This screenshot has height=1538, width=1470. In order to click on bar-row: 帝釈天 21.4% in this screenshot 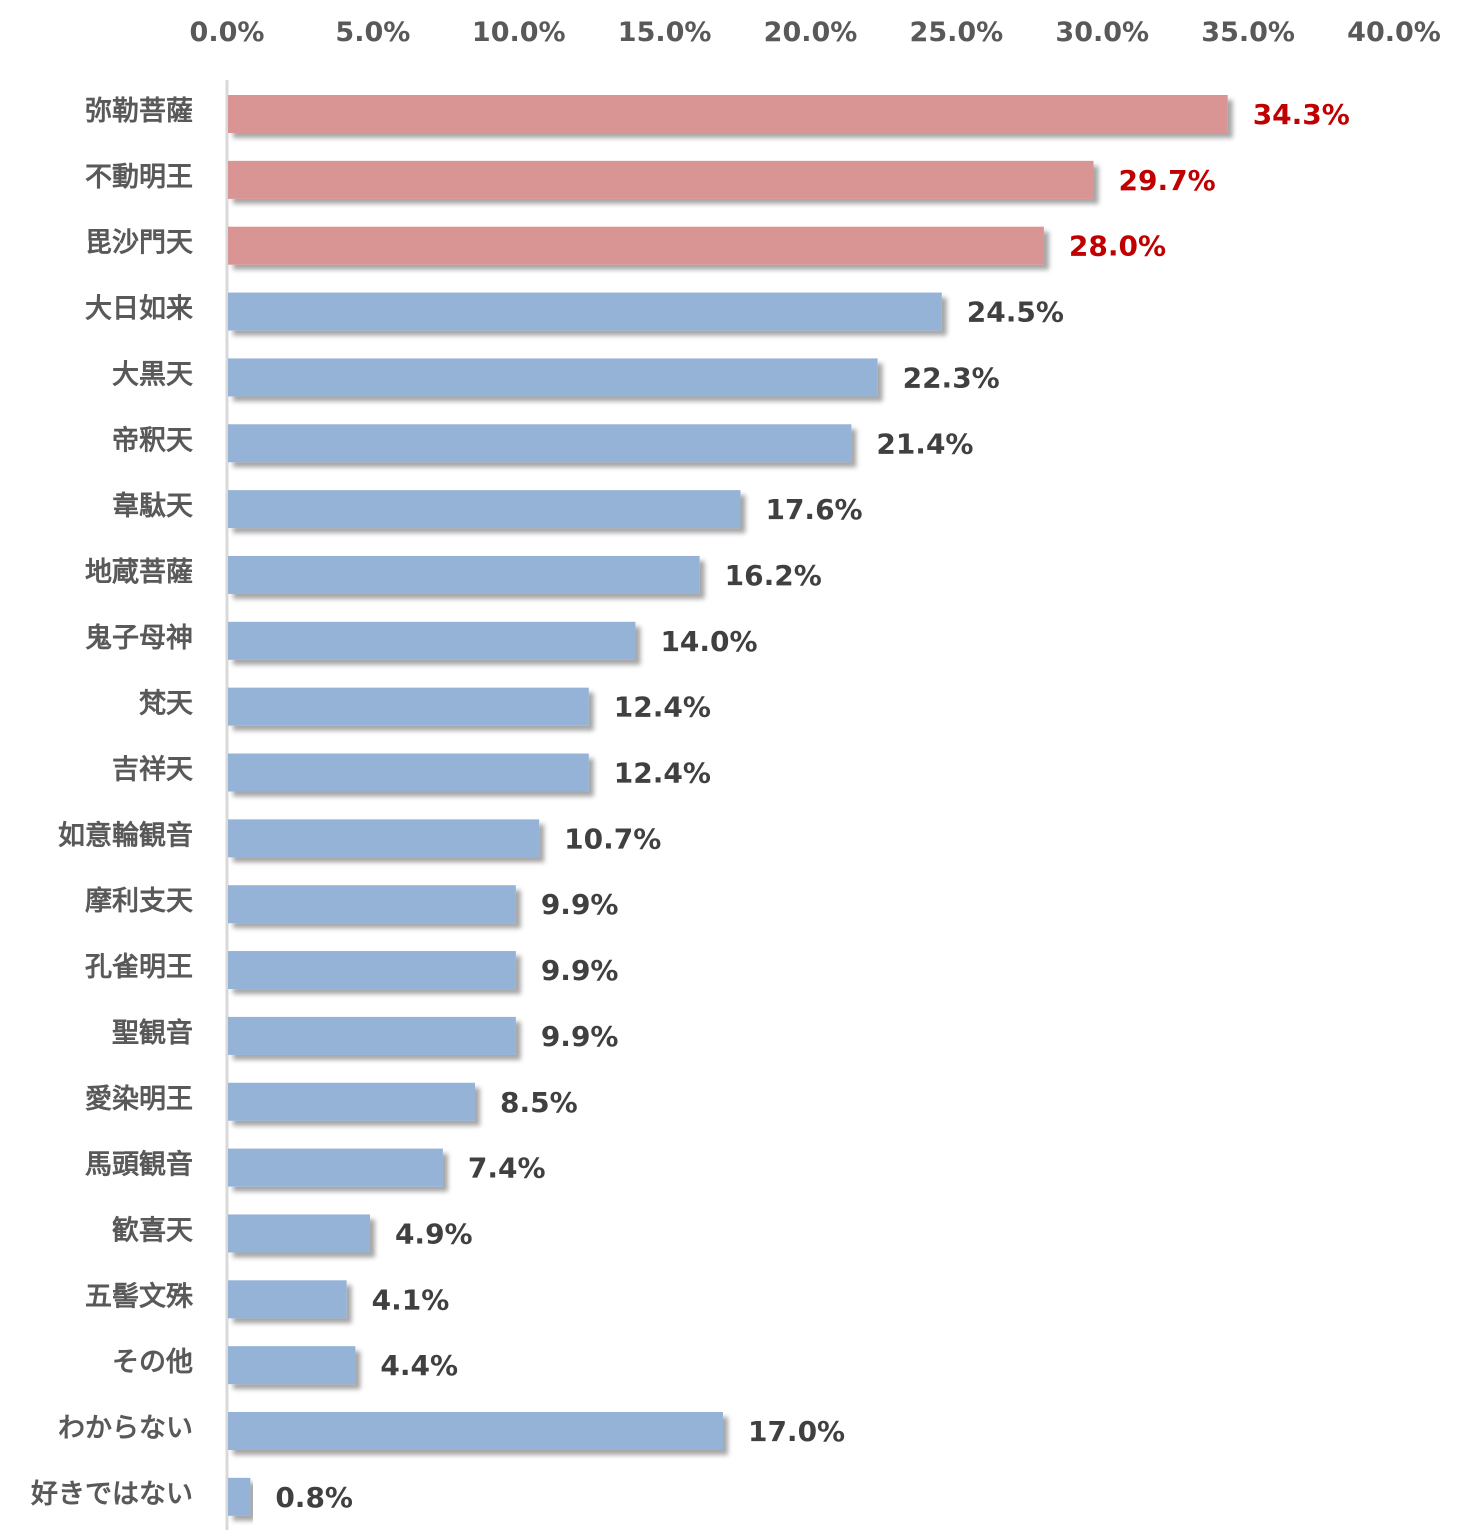, I will do `click(542, 443)`.